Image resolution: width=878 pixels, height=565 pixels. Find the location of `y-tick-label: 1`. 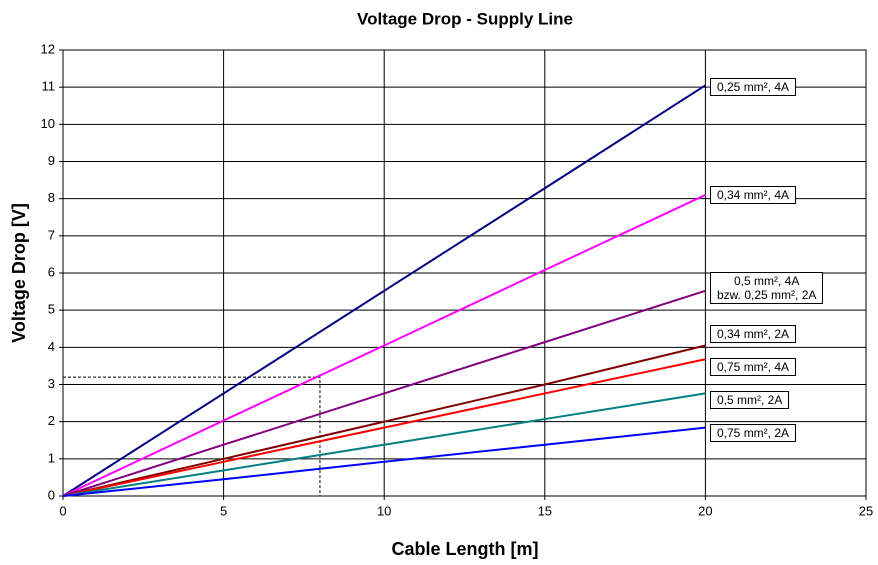

y-tick-label: 1 is located at coordinates (51, 457).